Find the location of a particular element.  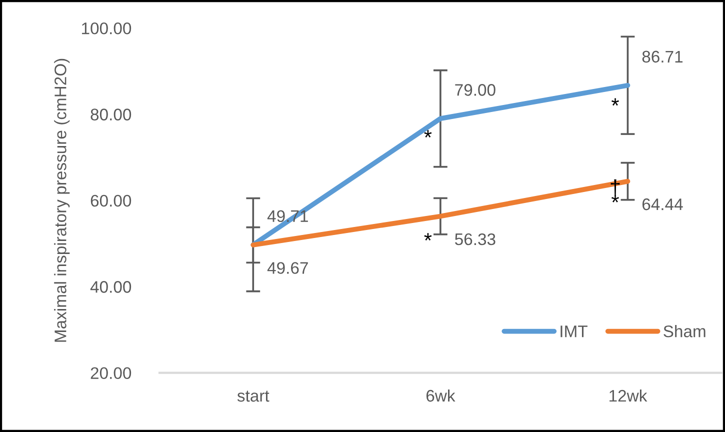

x-tick-label: start is located at coordinates (253, 396).